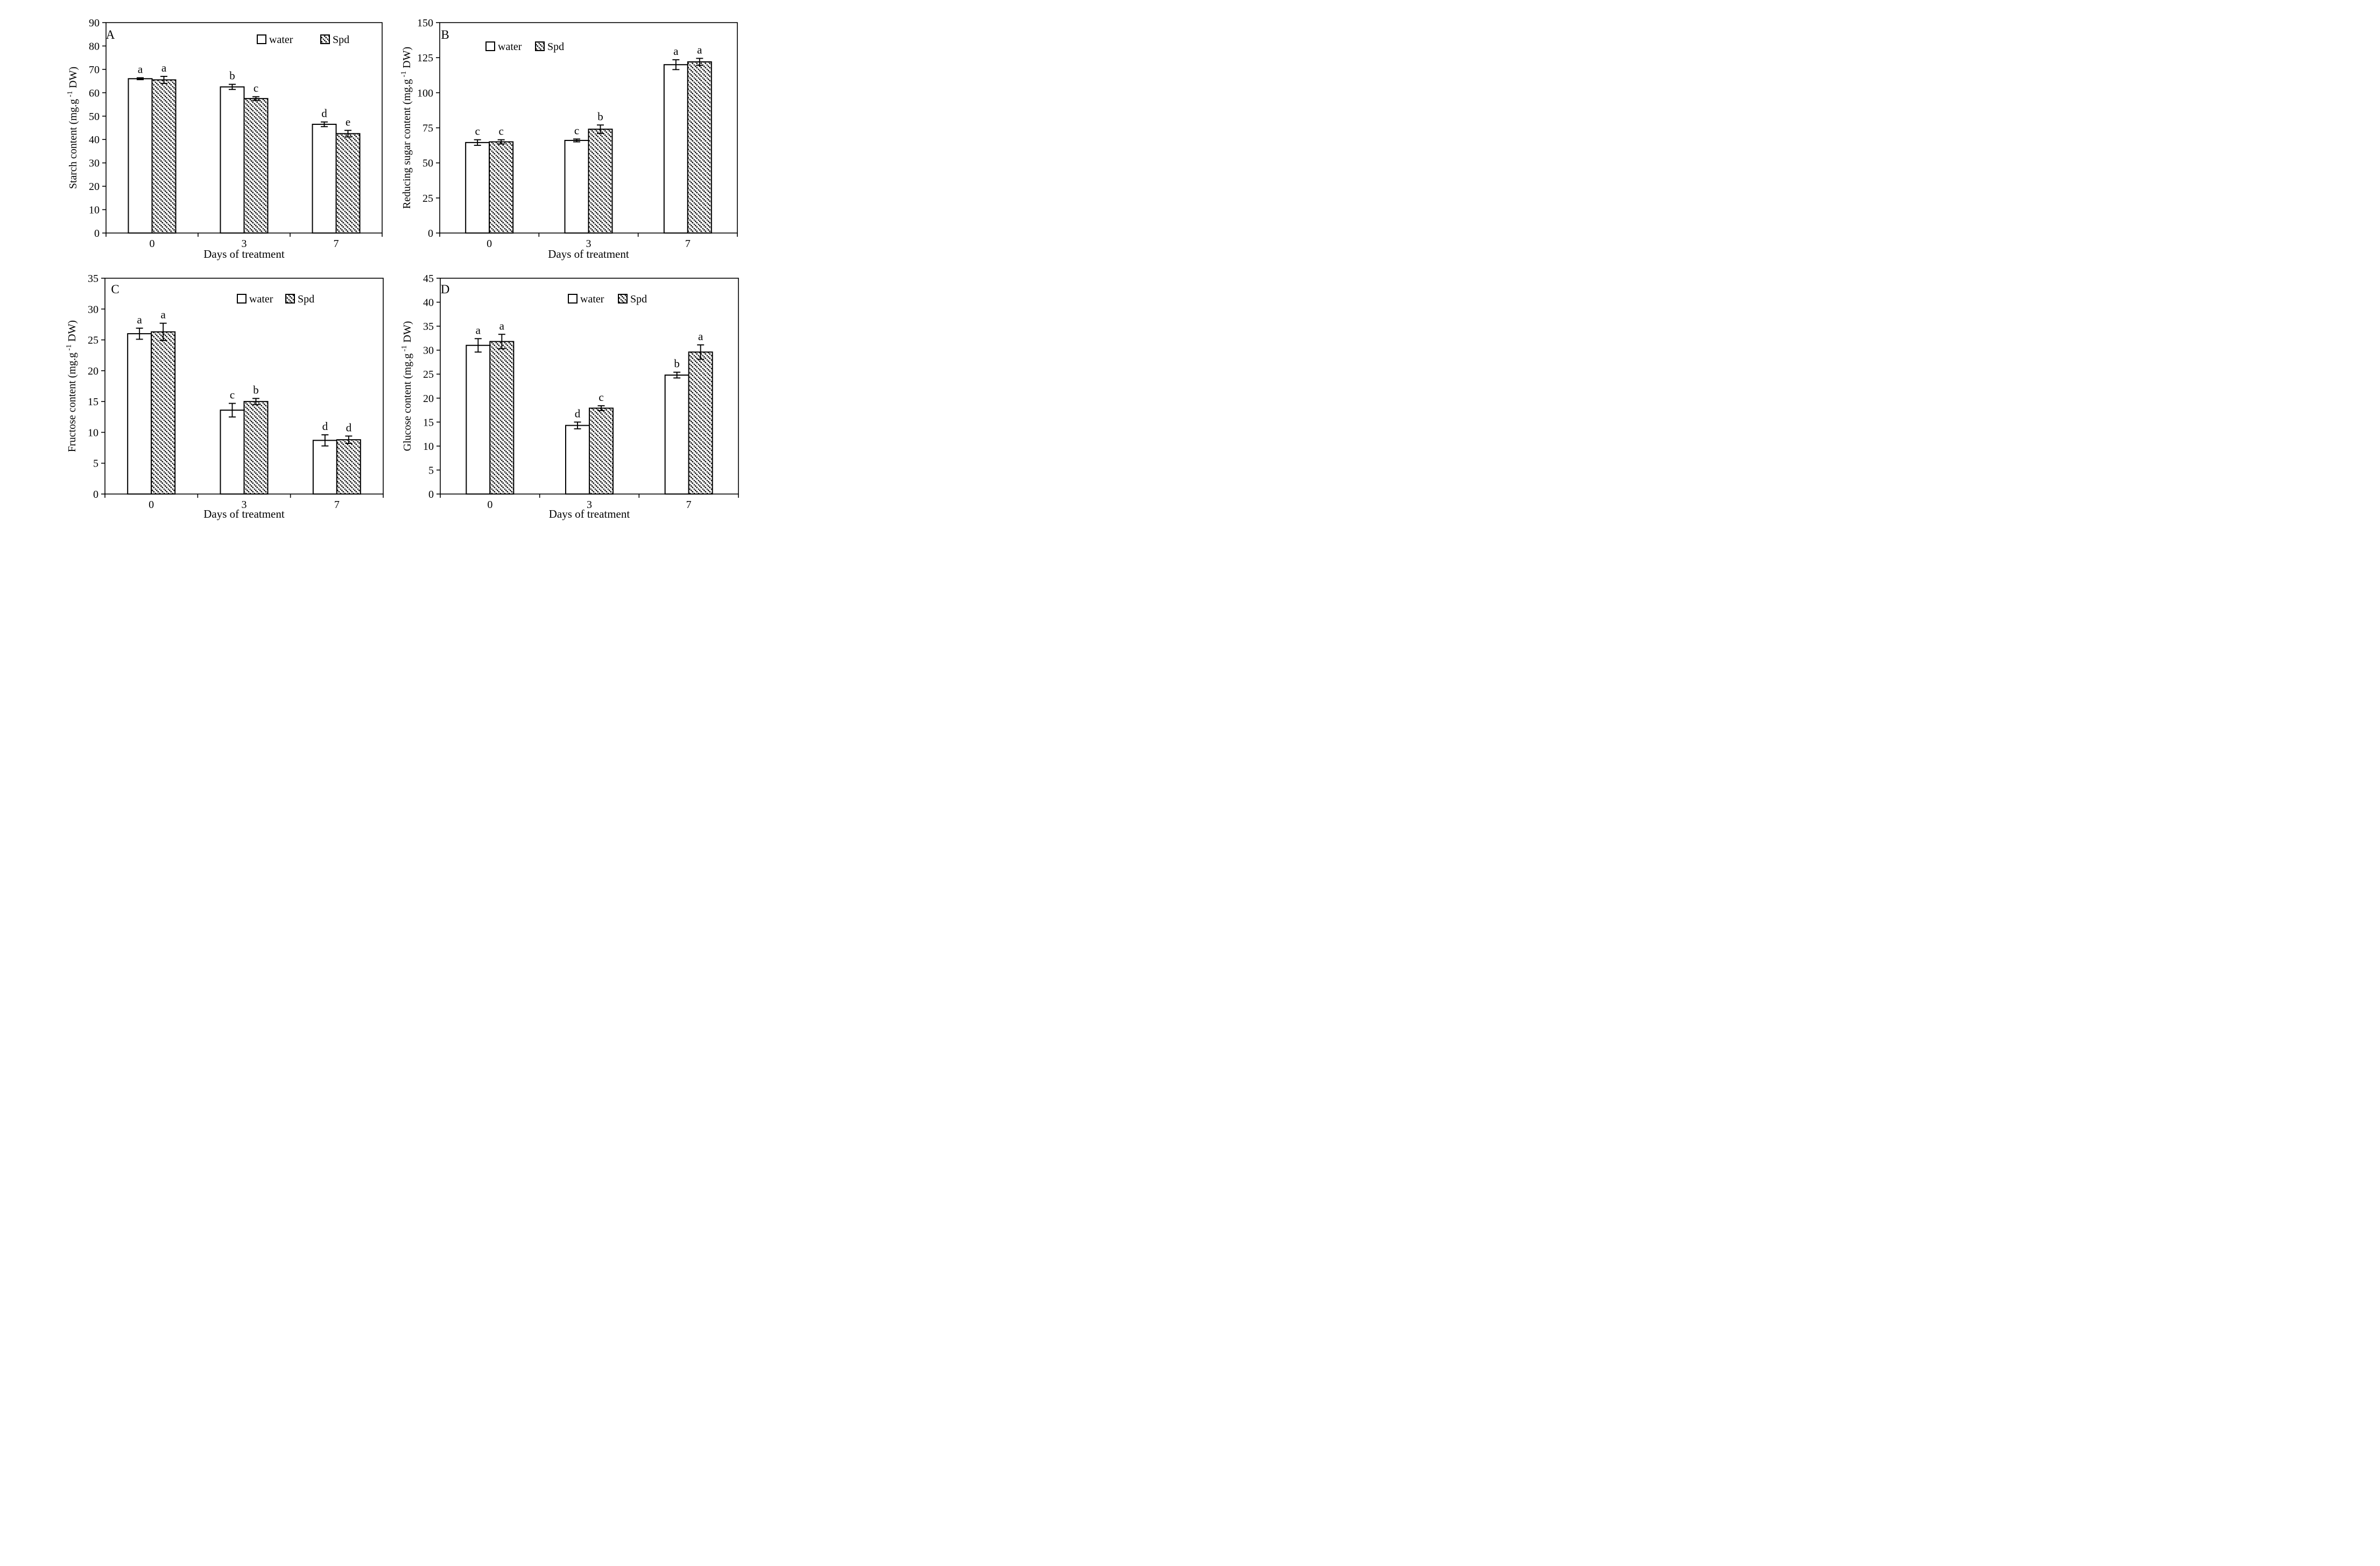  What do you see at coordinates (406, 128) in the screenshot?
I see `y-axis-title: Reducing sugar content (mg.g -1 DW)` at bounding box center [406, 128].